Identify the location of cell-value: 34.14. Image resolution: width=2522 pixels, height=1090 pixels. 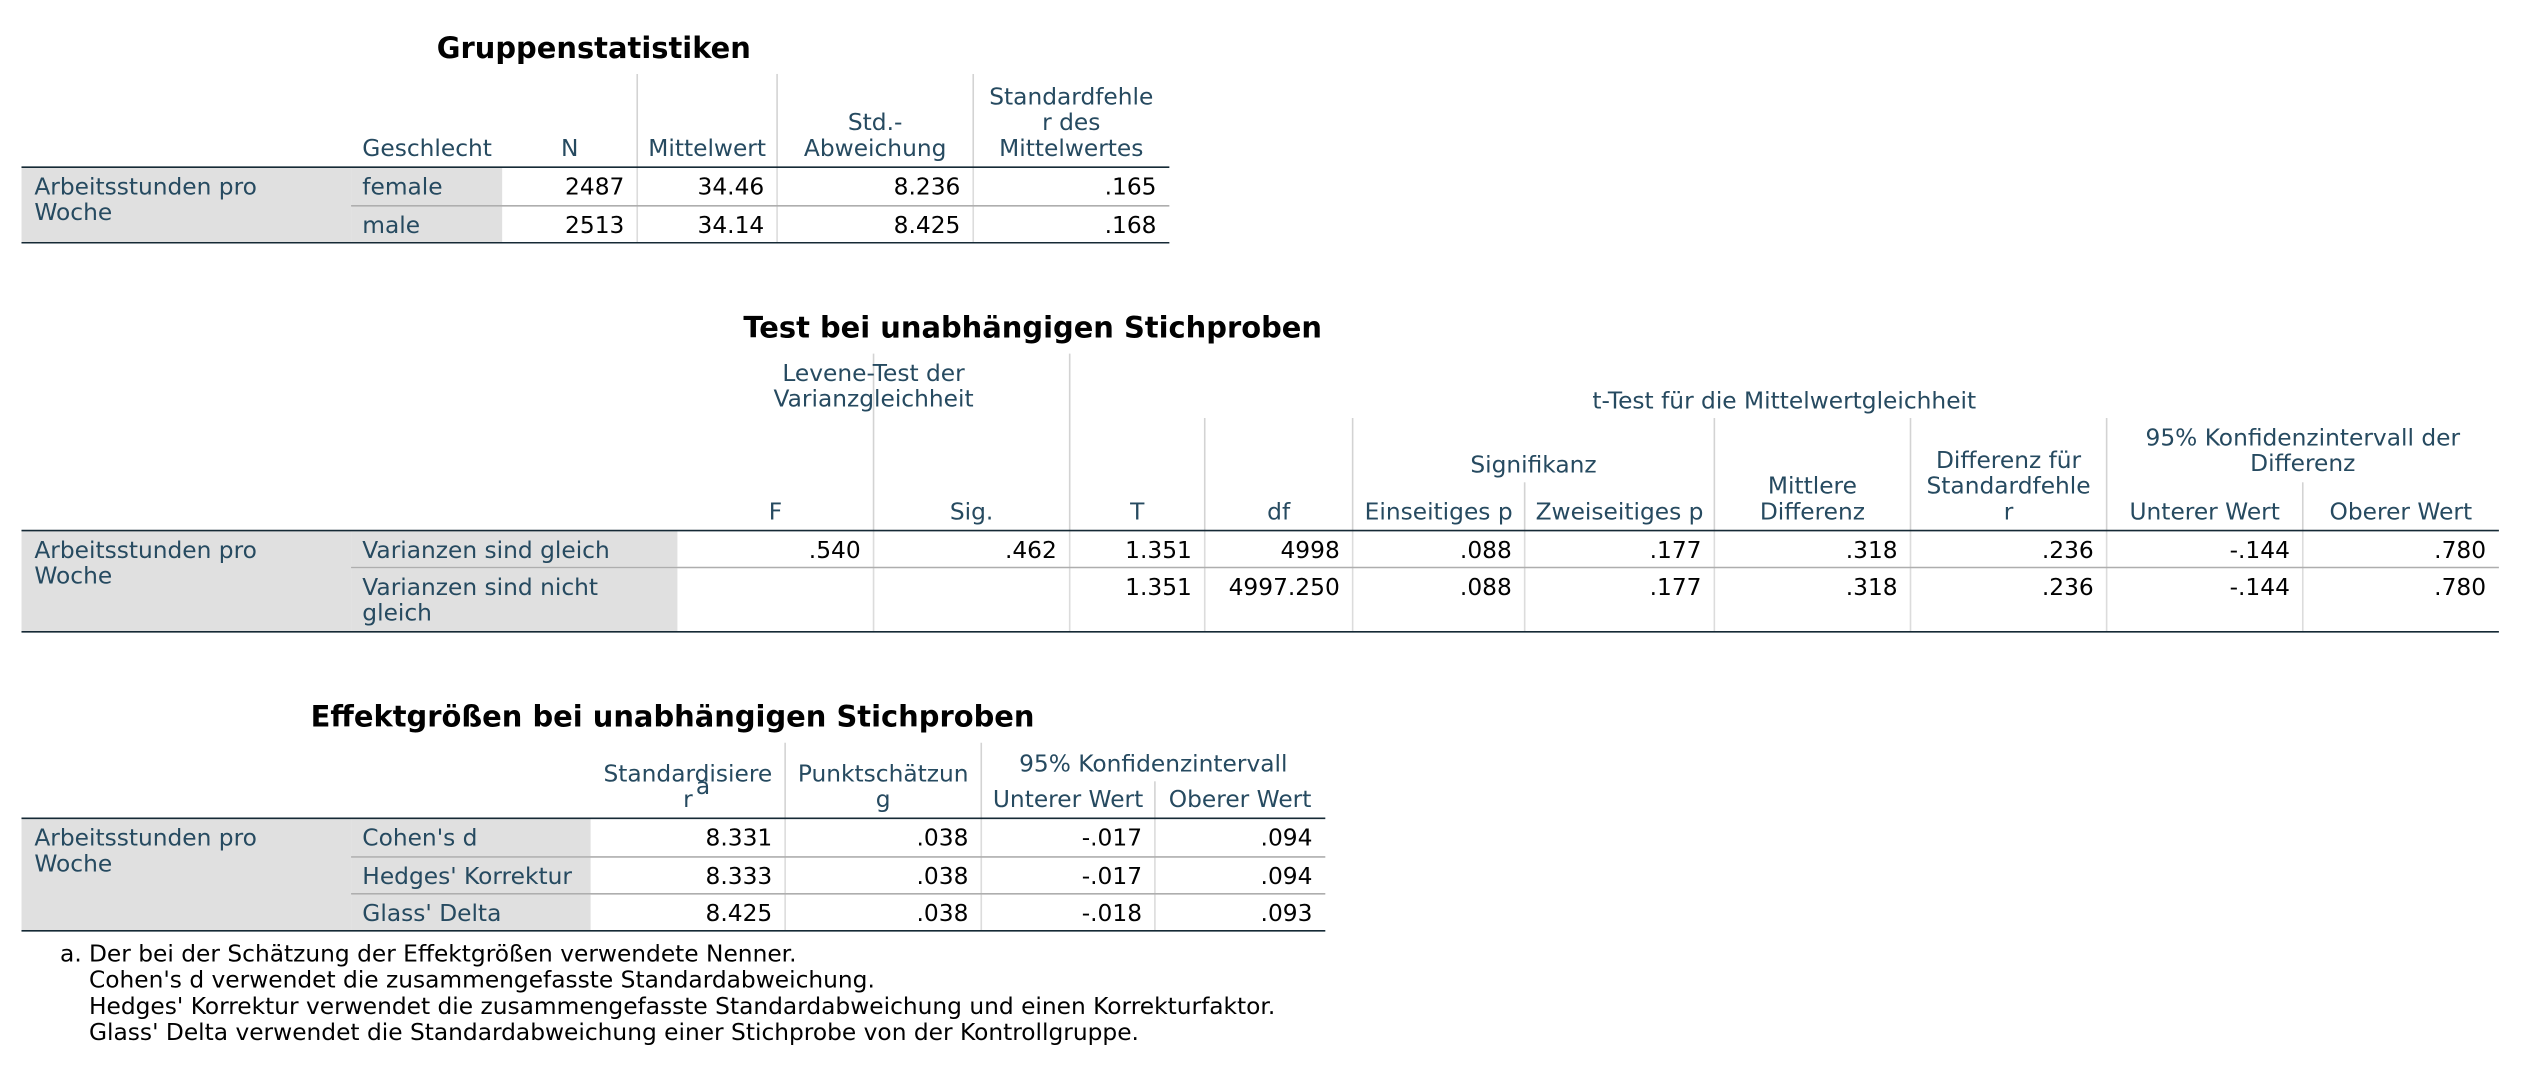
(731, 225).